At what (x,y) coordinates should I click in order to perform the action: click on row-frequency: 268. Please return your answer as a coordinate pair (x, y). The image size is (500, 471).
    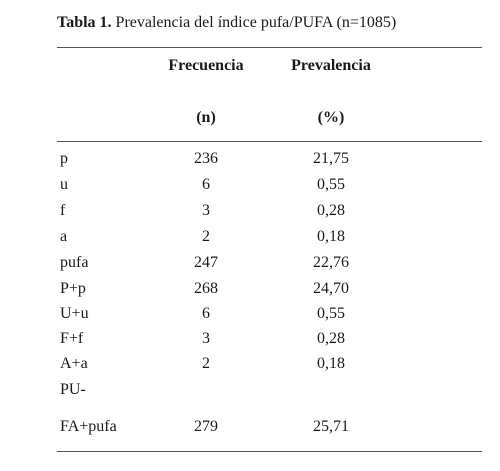
    Looking at the image, I should click on (206, 288).